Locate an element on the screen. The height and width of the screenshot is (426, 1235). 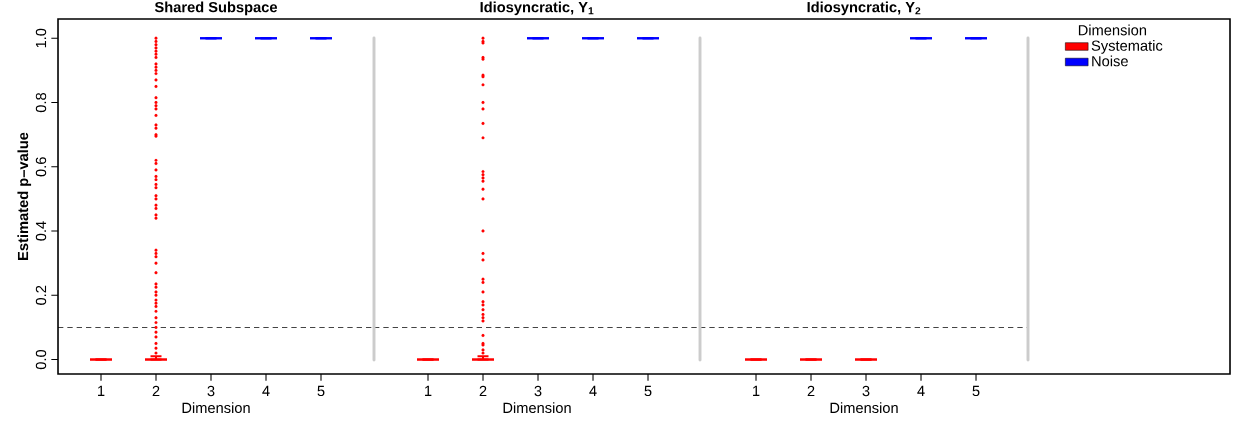
chart-title: Idiosyncratic, Y$_{2}$ is located at coordinates (864, 8).